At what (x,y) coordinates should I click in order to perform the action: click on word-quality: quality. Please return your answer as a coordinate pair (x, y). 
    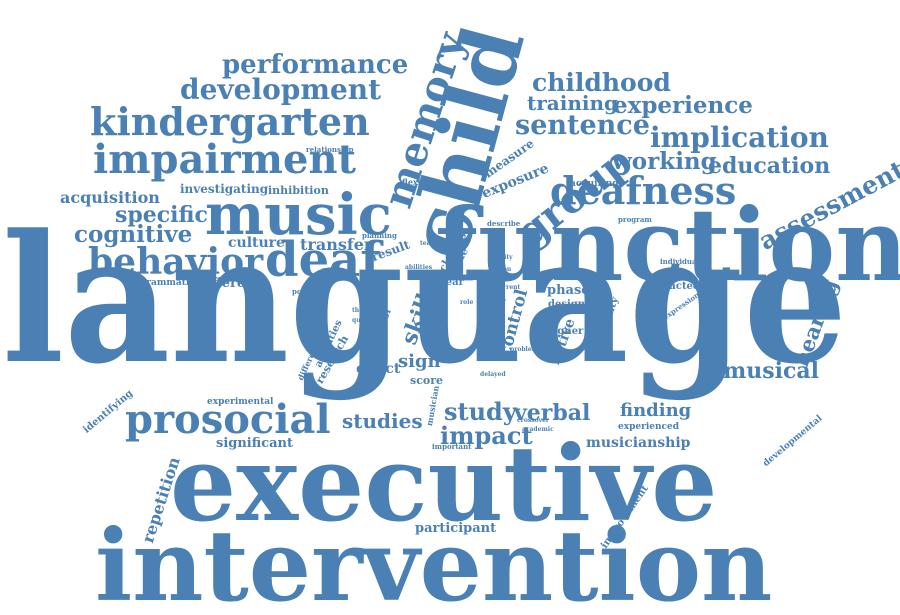
    Looking at the image, I should click on (363, 321).